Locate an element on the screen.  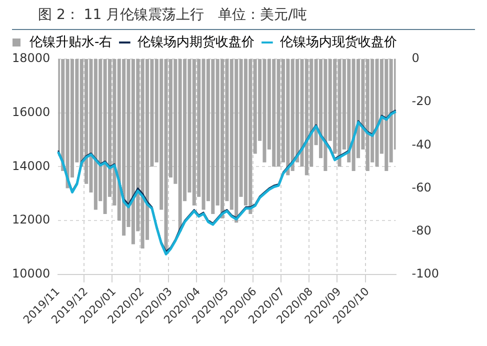
y-tick-label: 14000 is located at coordinates (31, 165).